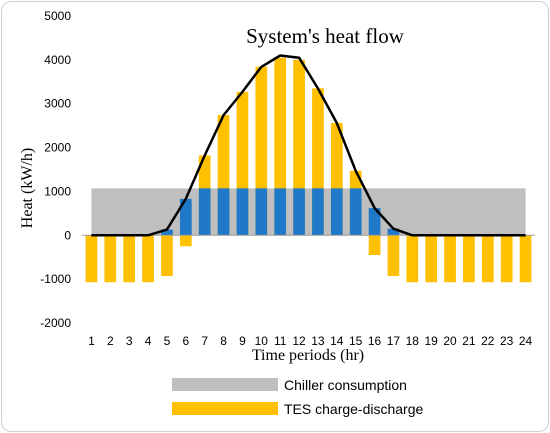 The image size is (550, 433). What do you see at coordinates (129, 341) in the screenshot?
I see `x-tick-label: 3` at bounding box center [129, 341].